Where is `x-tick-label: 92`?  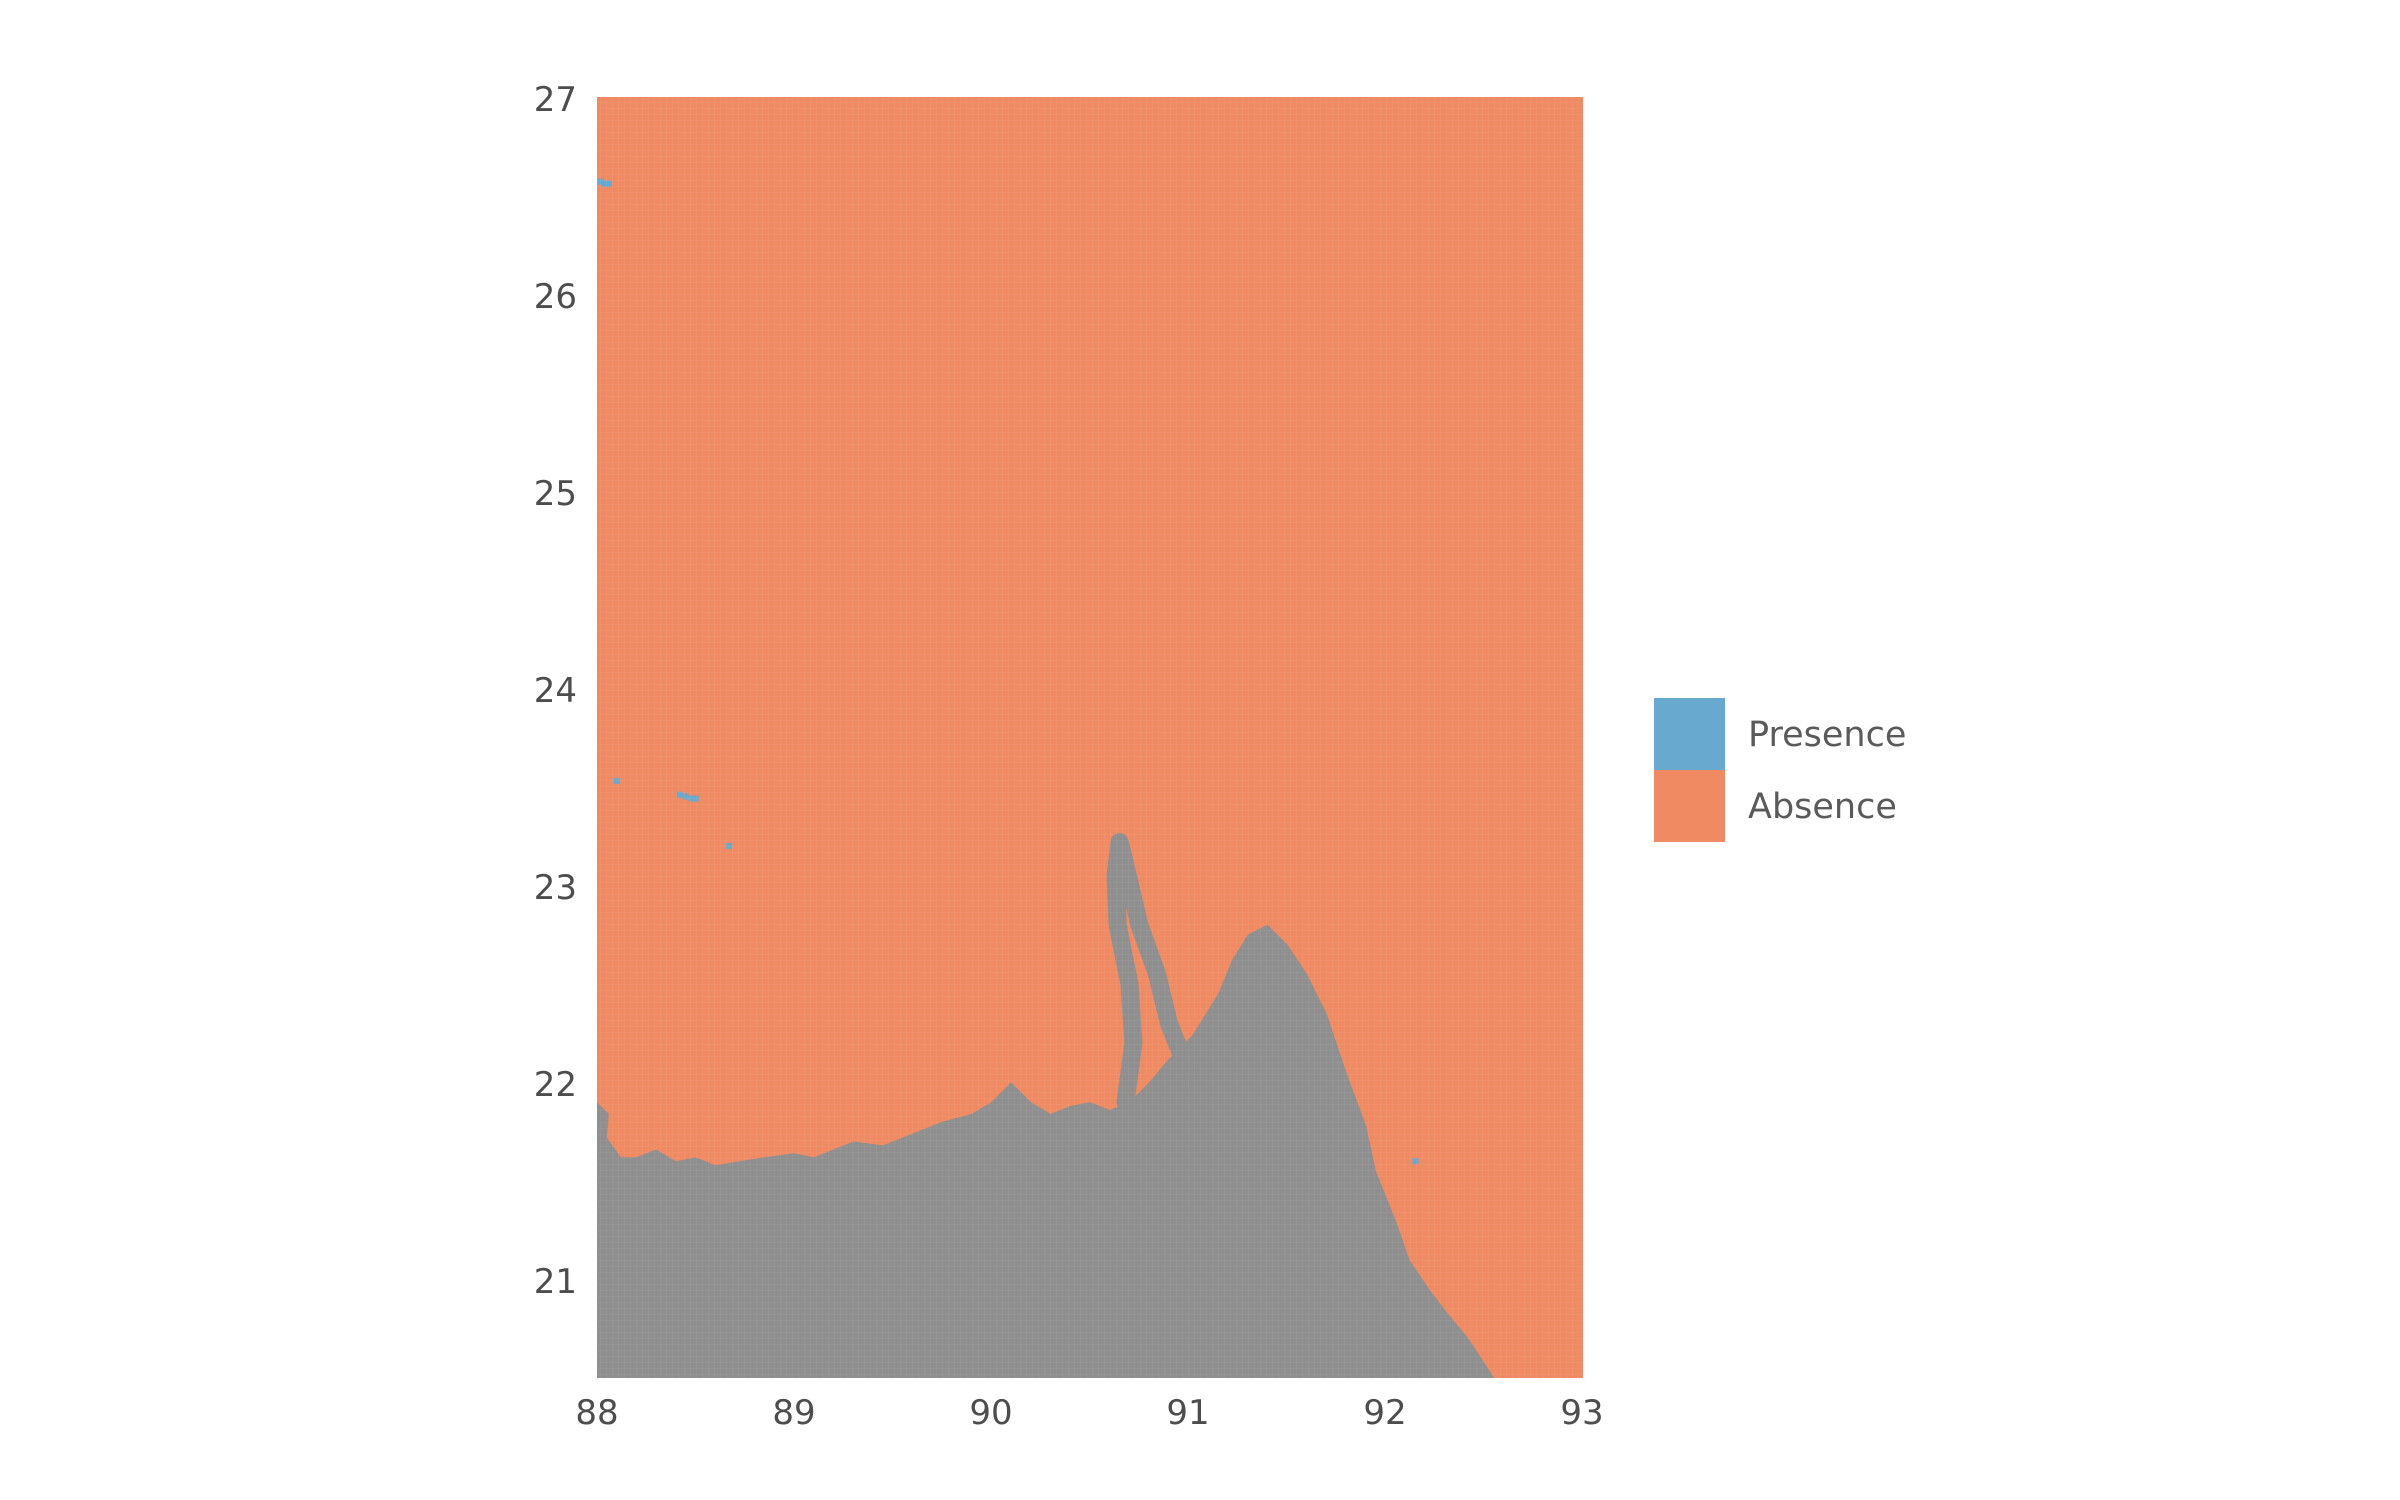 x-tick-label: 92 is located at coordinates (1384, 1413).